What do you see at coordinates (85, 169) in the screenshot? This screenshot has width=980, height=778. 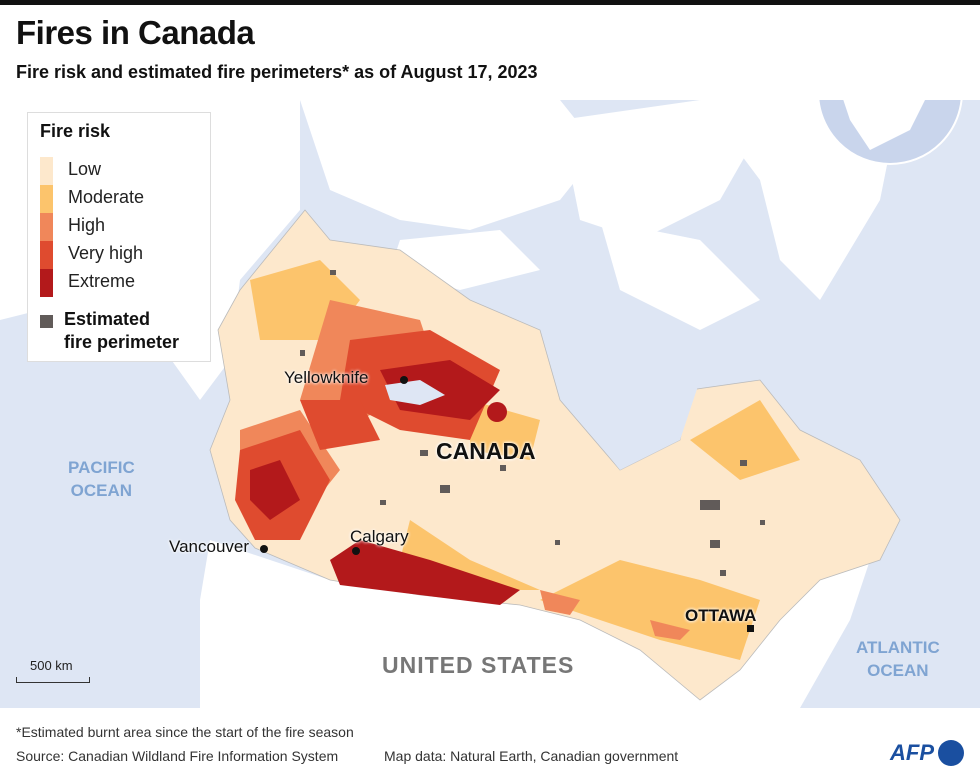 I see `legend-label-low: Low` at bounding box center [85, 169].